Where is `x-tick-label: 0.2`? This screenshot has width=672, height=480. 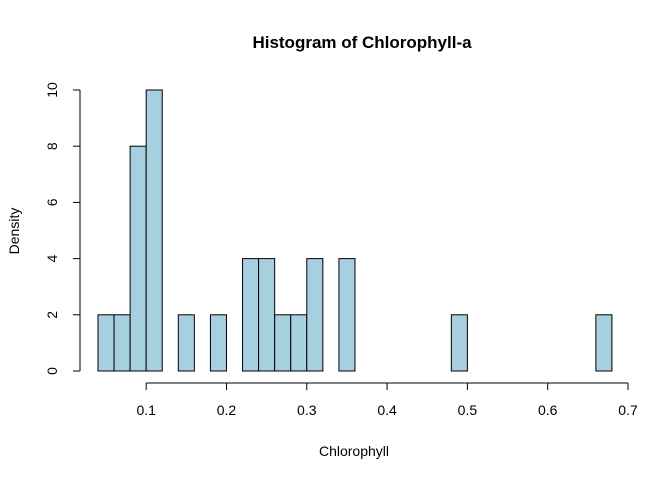 x-tick-label: 0.2 is located at coordinates (227, 410).